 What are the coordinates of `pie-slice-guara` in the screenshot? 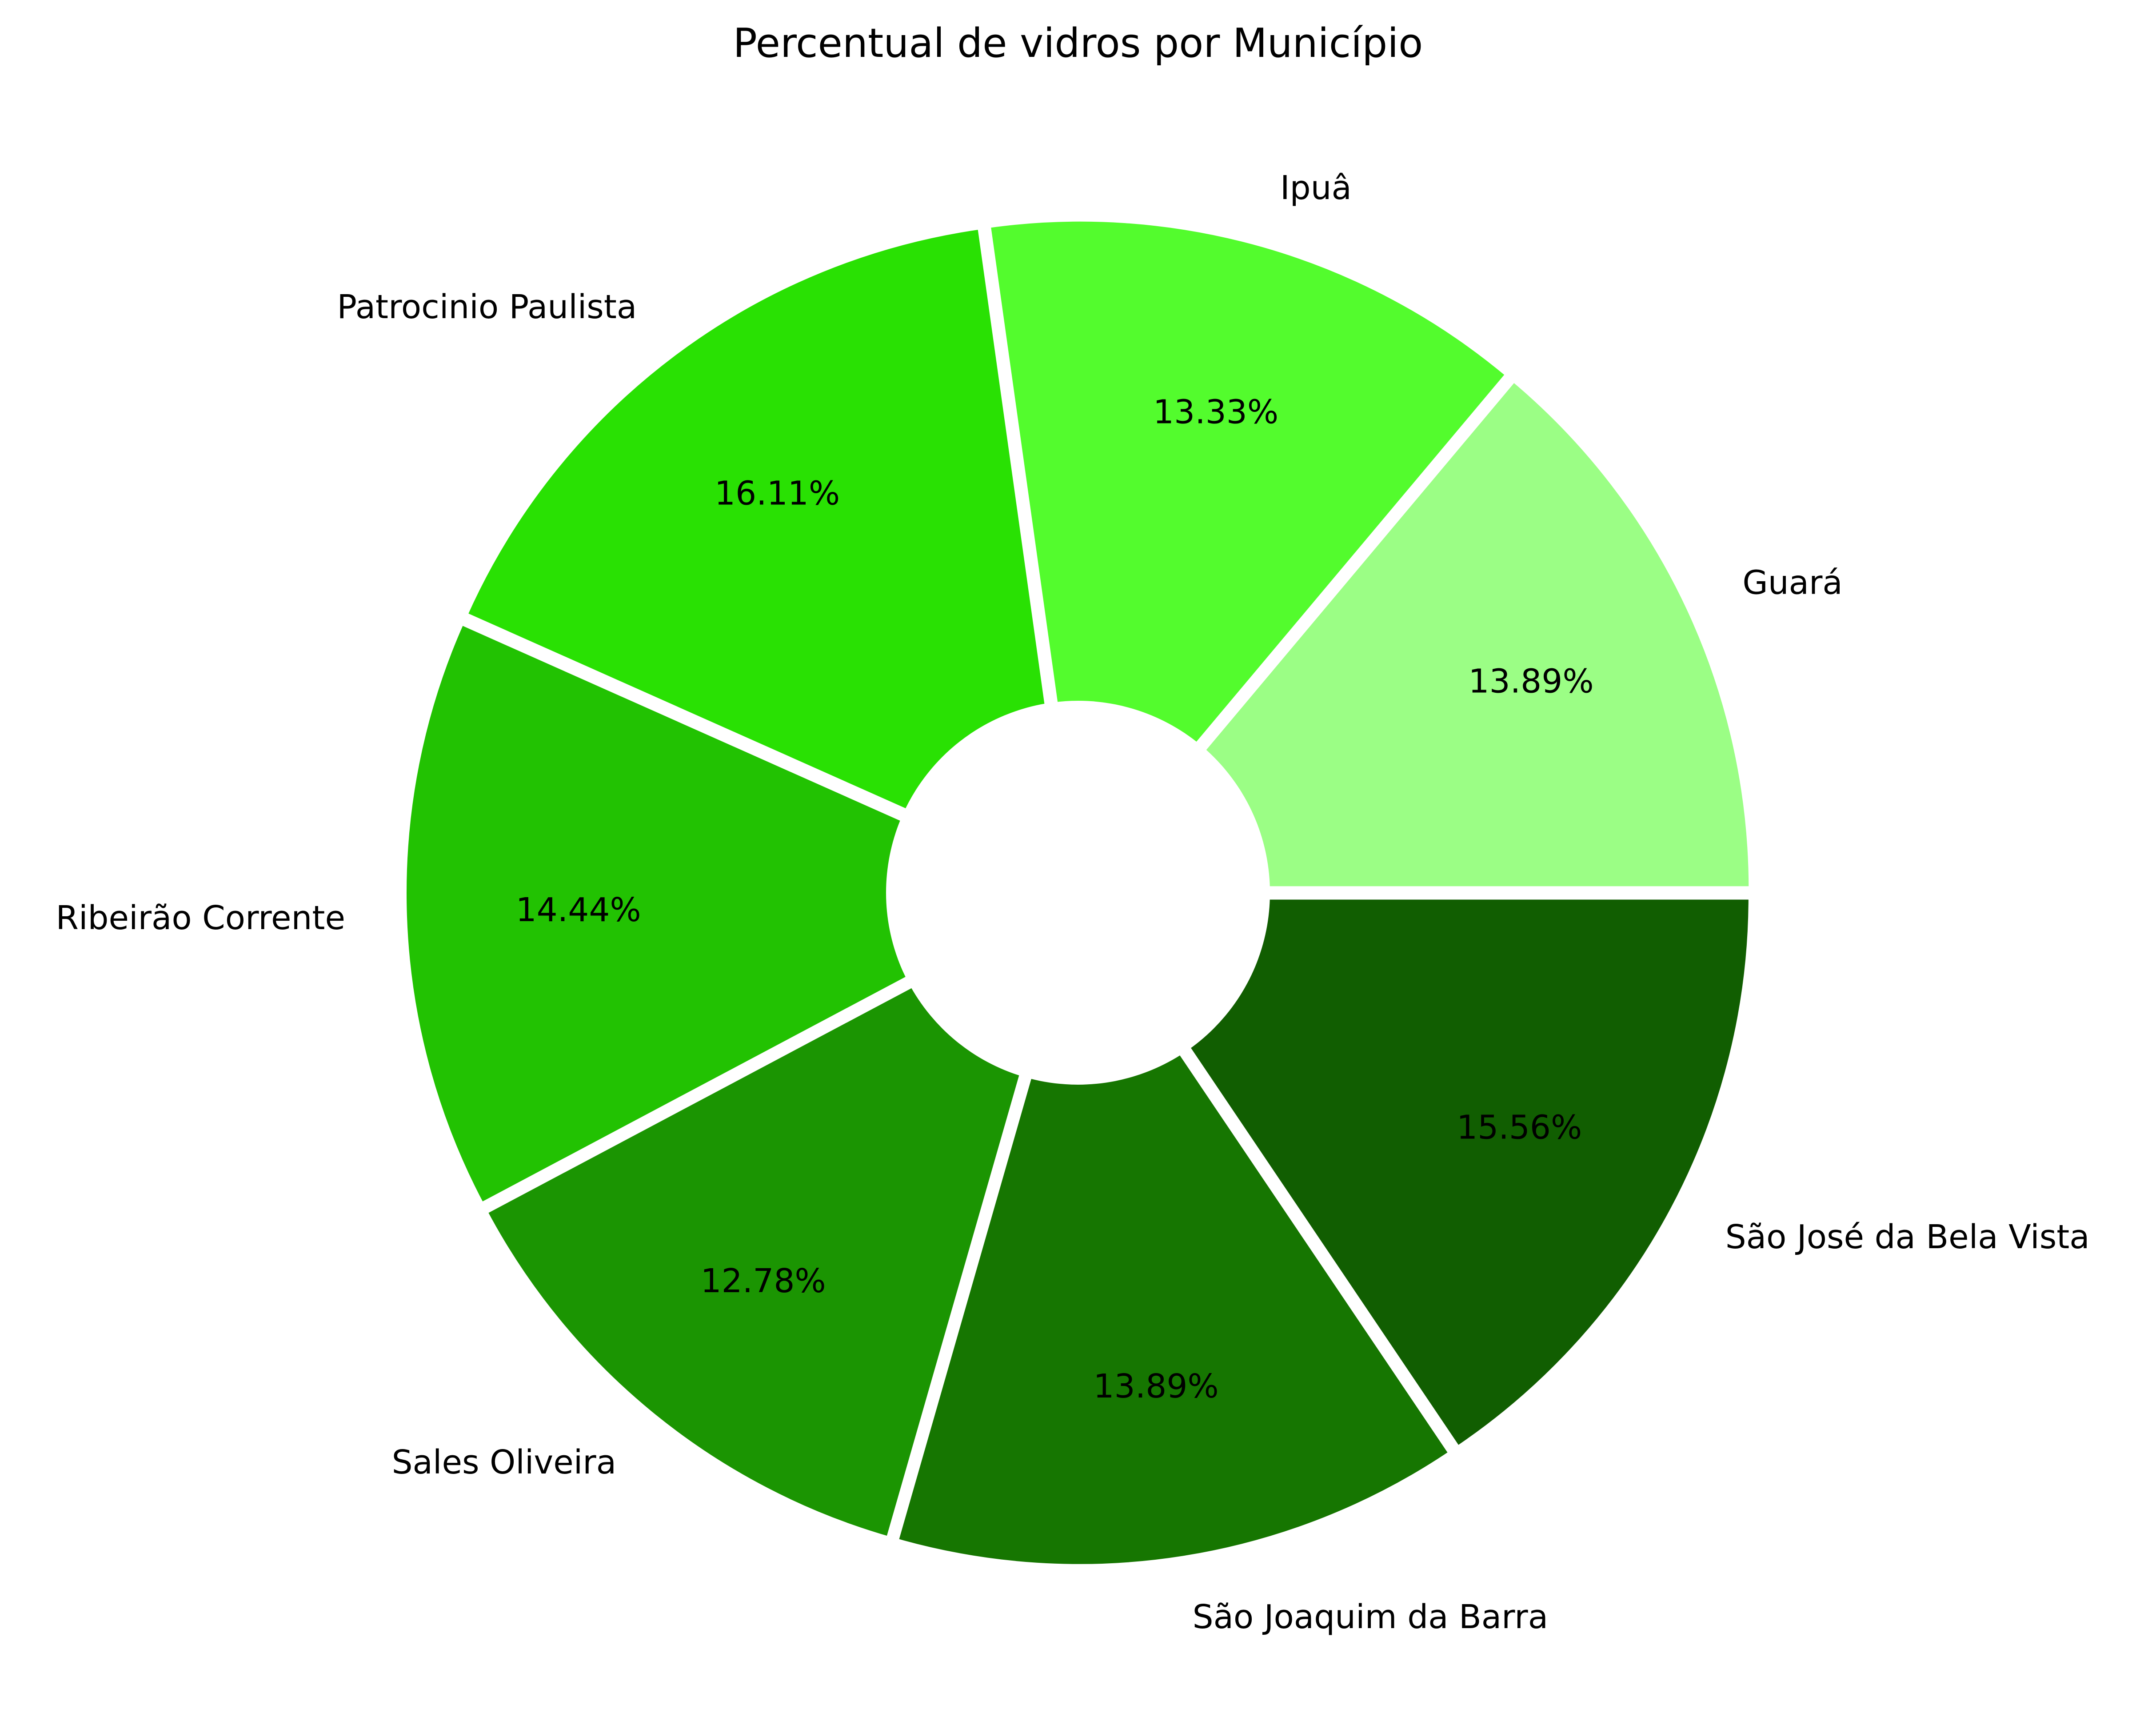 It's located at (1418, 634).